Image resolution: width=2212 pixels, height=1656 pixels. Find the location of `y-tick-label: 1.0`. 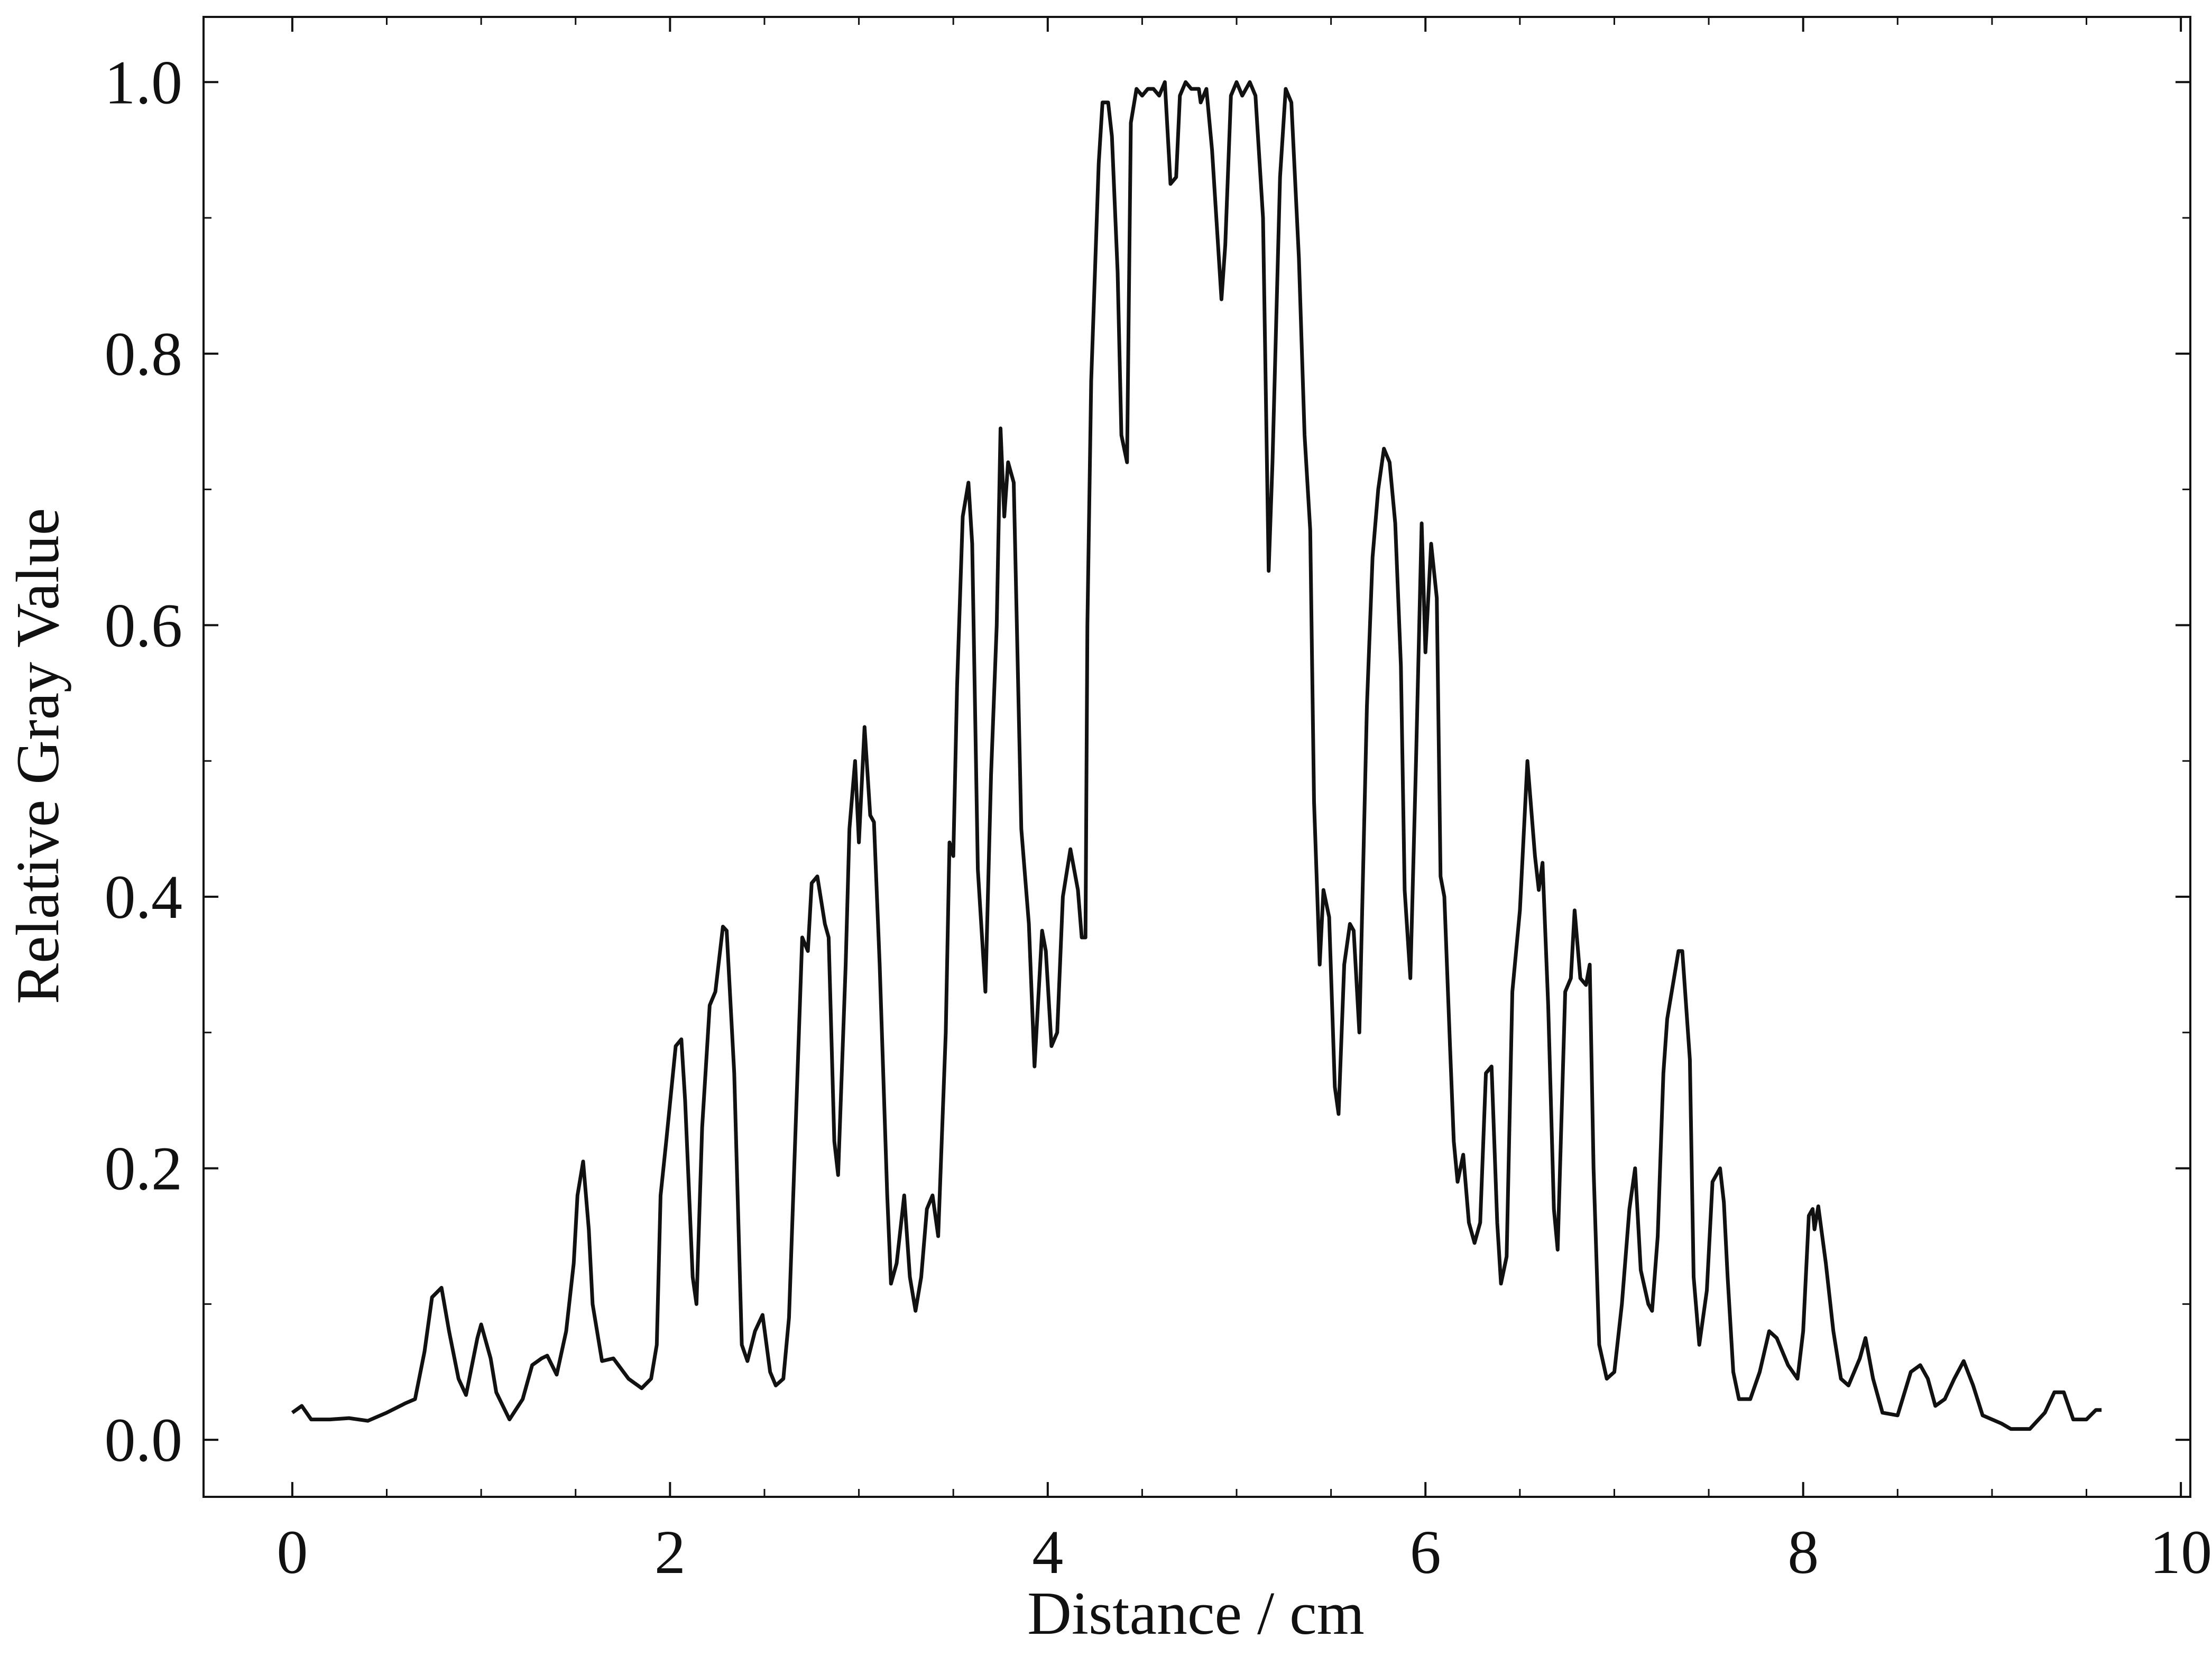

y-tick-label: 1.0 is located at coordinates (144, 82).